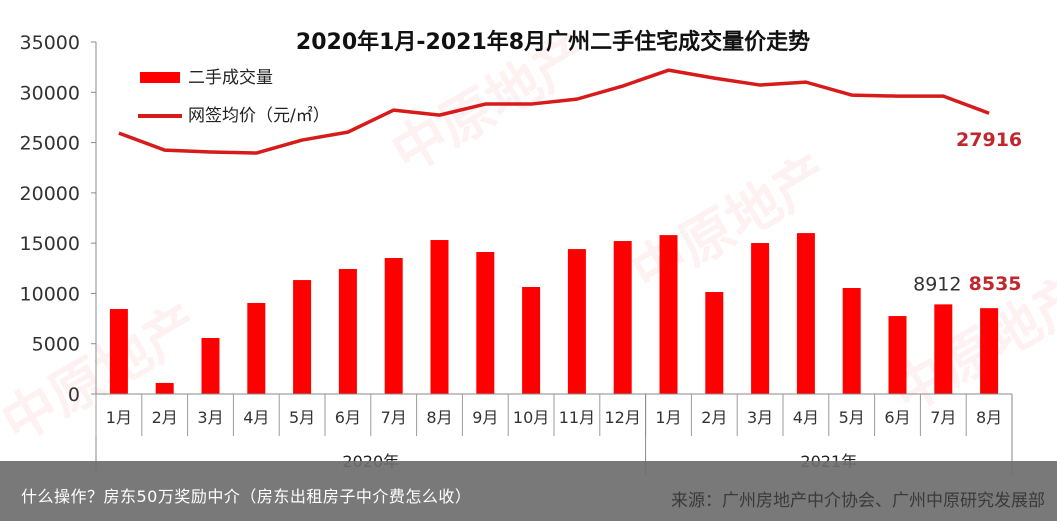 This screenshot has width=1057, height=521. I want to click on caption-title: 什么操作？房东50万奖励中介（房东出租房子中介费怎么收）, so click(246, 496).